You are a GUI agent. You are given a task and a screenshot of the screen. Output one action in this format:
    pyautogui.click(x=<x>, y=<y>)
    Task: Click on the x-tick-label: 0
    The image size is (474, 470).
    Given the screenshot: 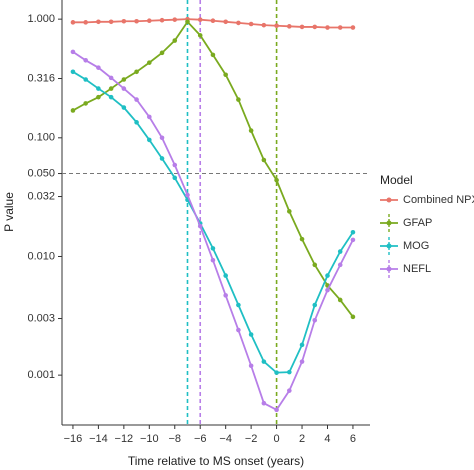 What is the action you would take?
    pyautogui.click(x=277, y=439)
    